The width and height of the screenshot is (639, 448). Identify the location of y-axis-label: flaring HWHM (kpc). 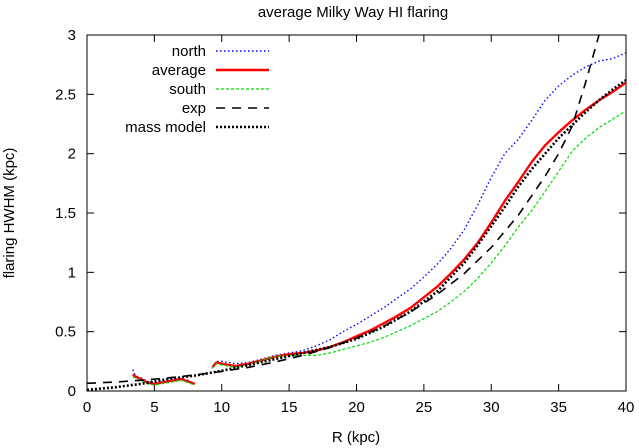
(9, 213).